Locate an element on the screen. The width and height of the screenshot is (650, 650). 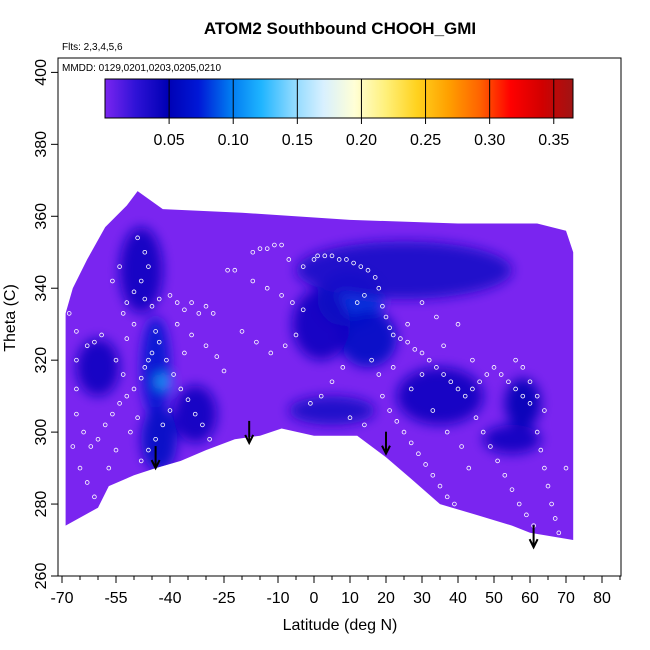
colorbar-ticks: 0.05 0.10 0.15 0.20 0.25 0.30 0.35 is located at coordinates (361, 114).